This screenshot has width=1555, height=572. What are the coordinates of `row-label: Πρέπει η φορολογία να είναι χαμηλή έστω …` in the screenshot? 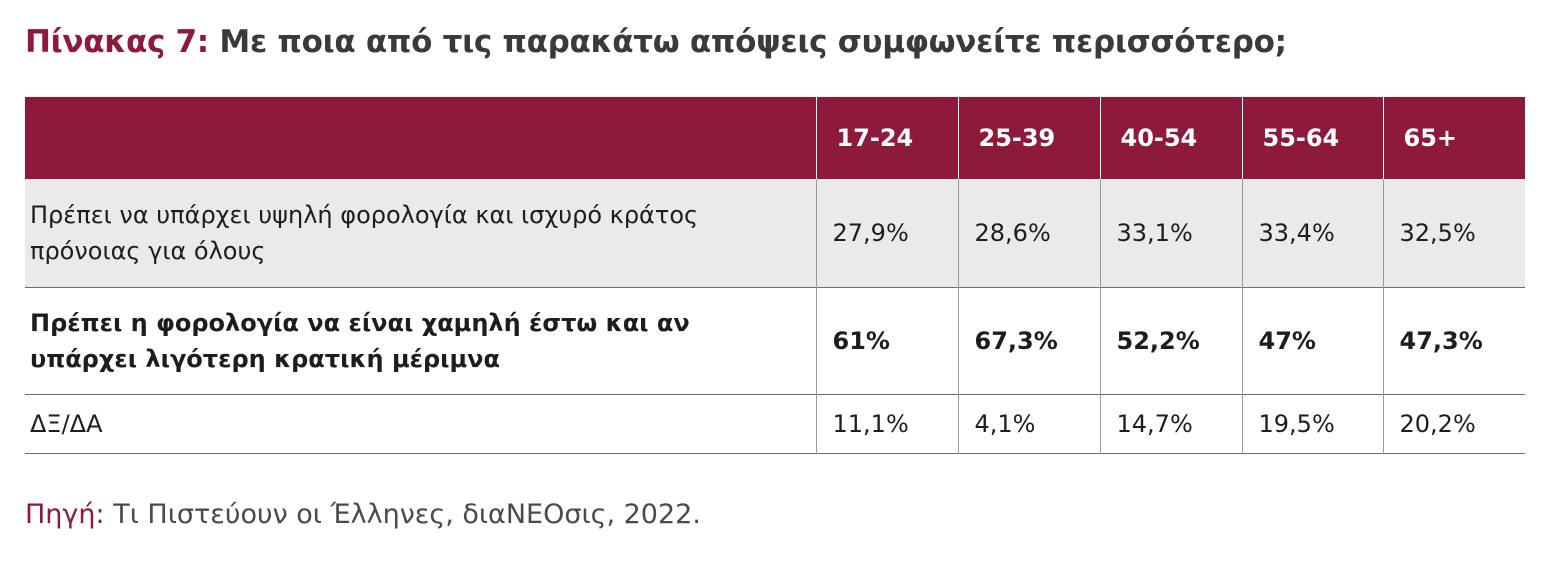 It's located at (421, 341).